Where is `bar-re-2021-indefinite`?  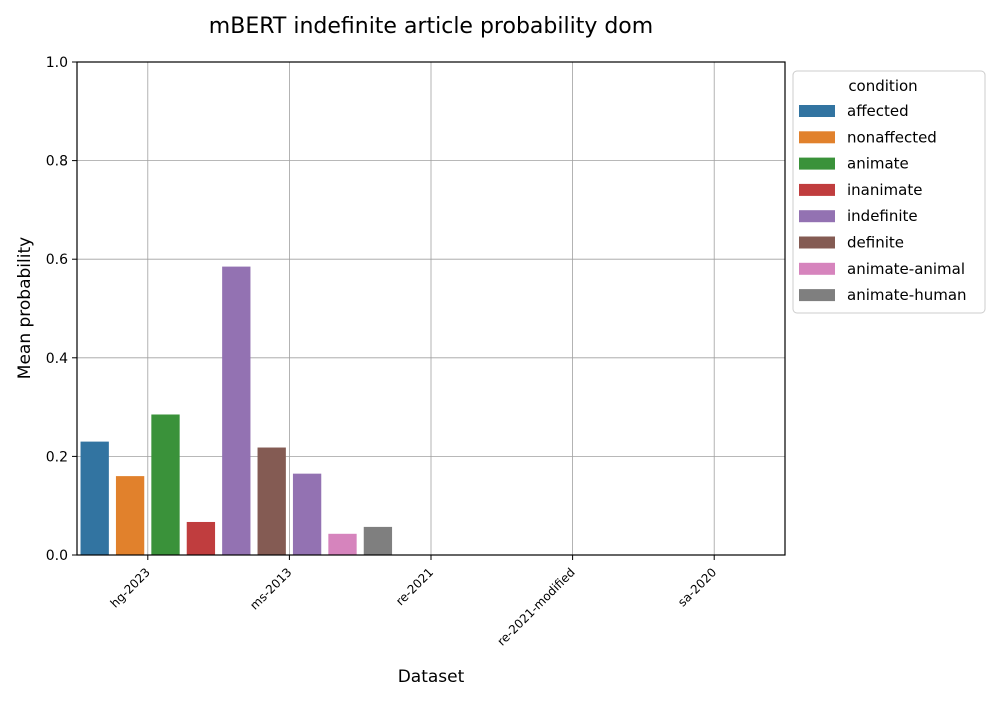
bar-re-2021-indefinite is located at coordinates (236, 410).